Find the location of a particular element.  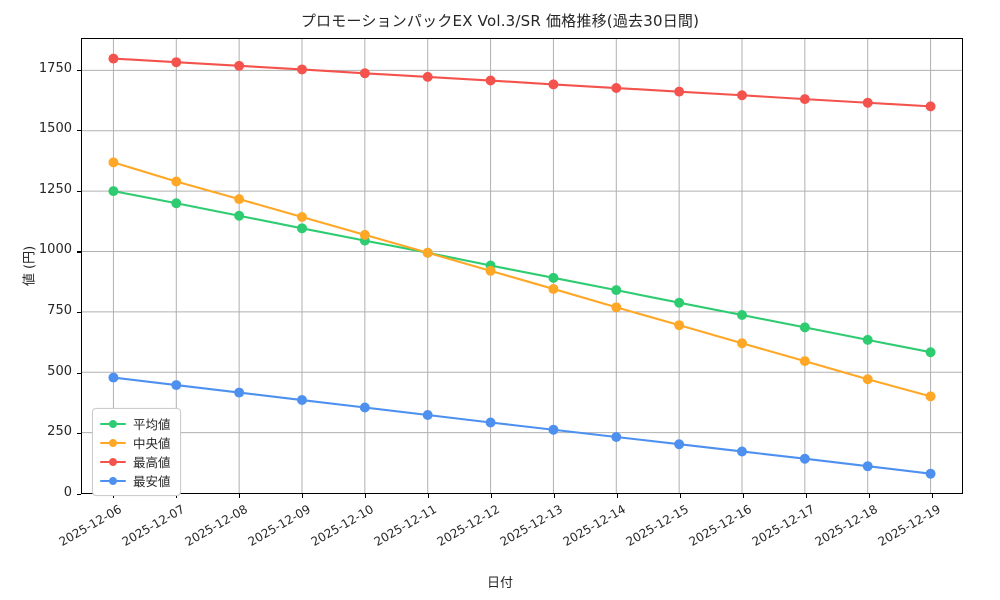

legend-item-label: 中央値 is located at coordinates (152, 443).